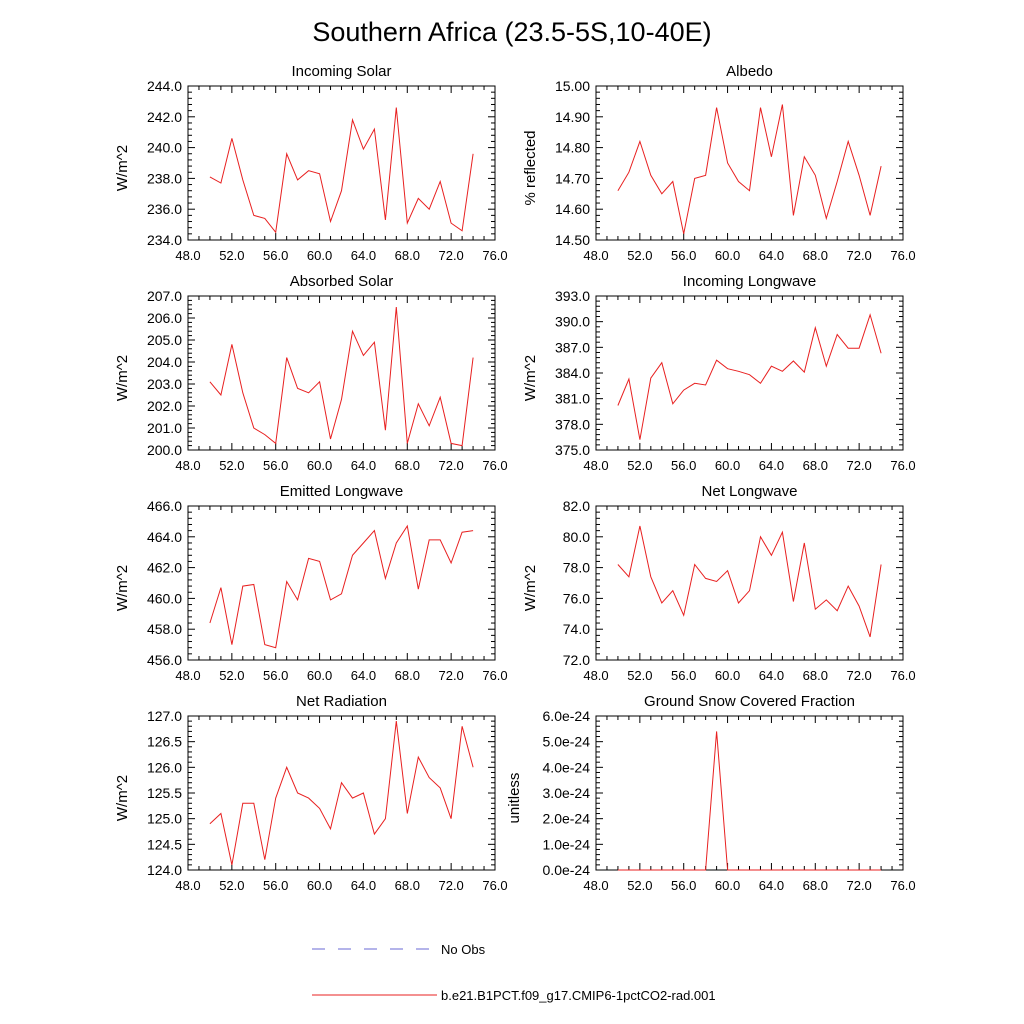 This screenshot has width=1024, height=1024. Describe the element at coordinates (164, 767) in the screenshot. I see `y-tick-label: 126.0` at that location.